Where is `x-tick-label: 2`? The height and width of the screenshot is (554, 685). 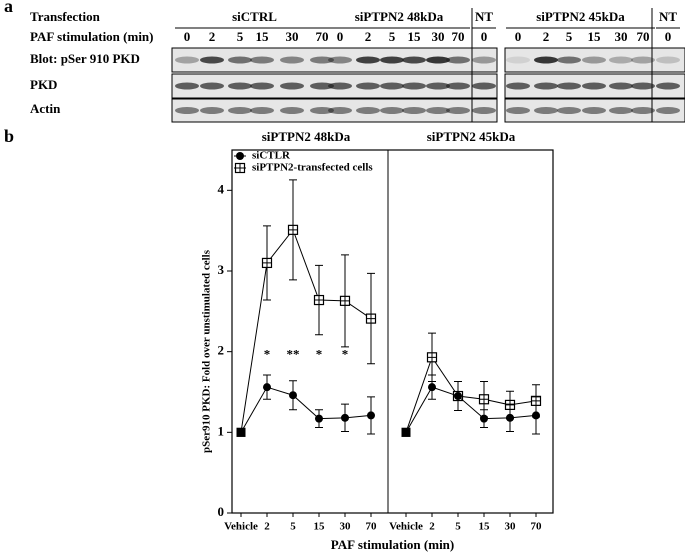 x-tick-label: 2 is located at coordinates (267, 527).